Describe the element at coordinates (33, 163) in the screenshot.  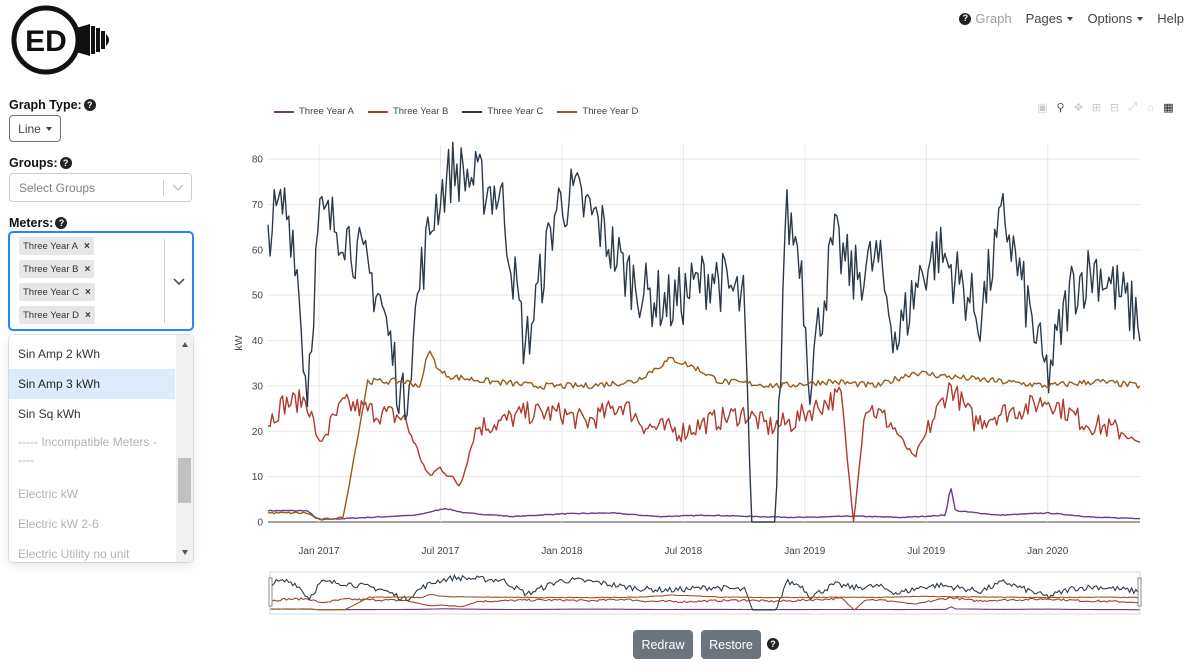
I see `groups-label-text: Groups:` at that location.